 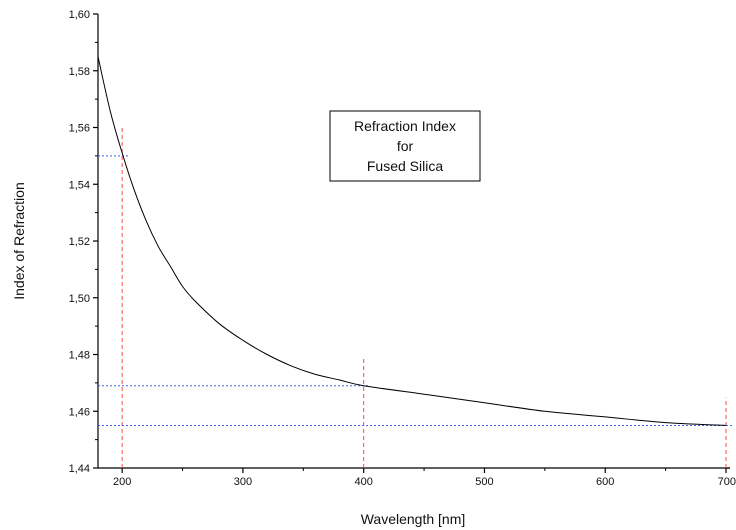 I want to click on x-axis-title: Wavelength [nm], so click(x=413, y=519).